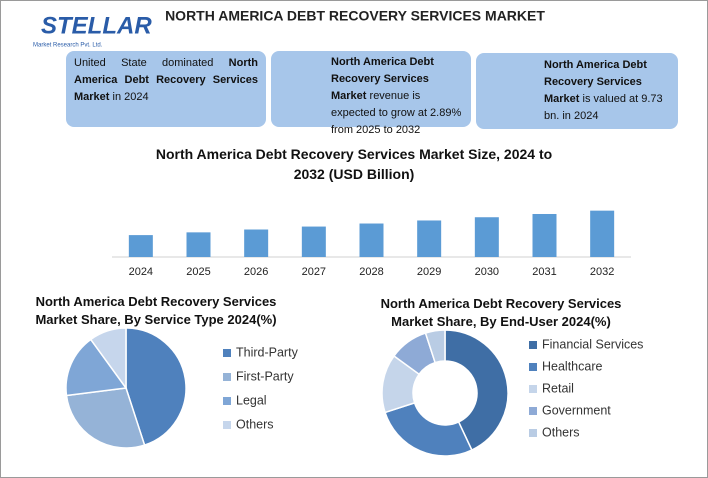  I want to click on x-tick-label: 2024, so click(141, 272).